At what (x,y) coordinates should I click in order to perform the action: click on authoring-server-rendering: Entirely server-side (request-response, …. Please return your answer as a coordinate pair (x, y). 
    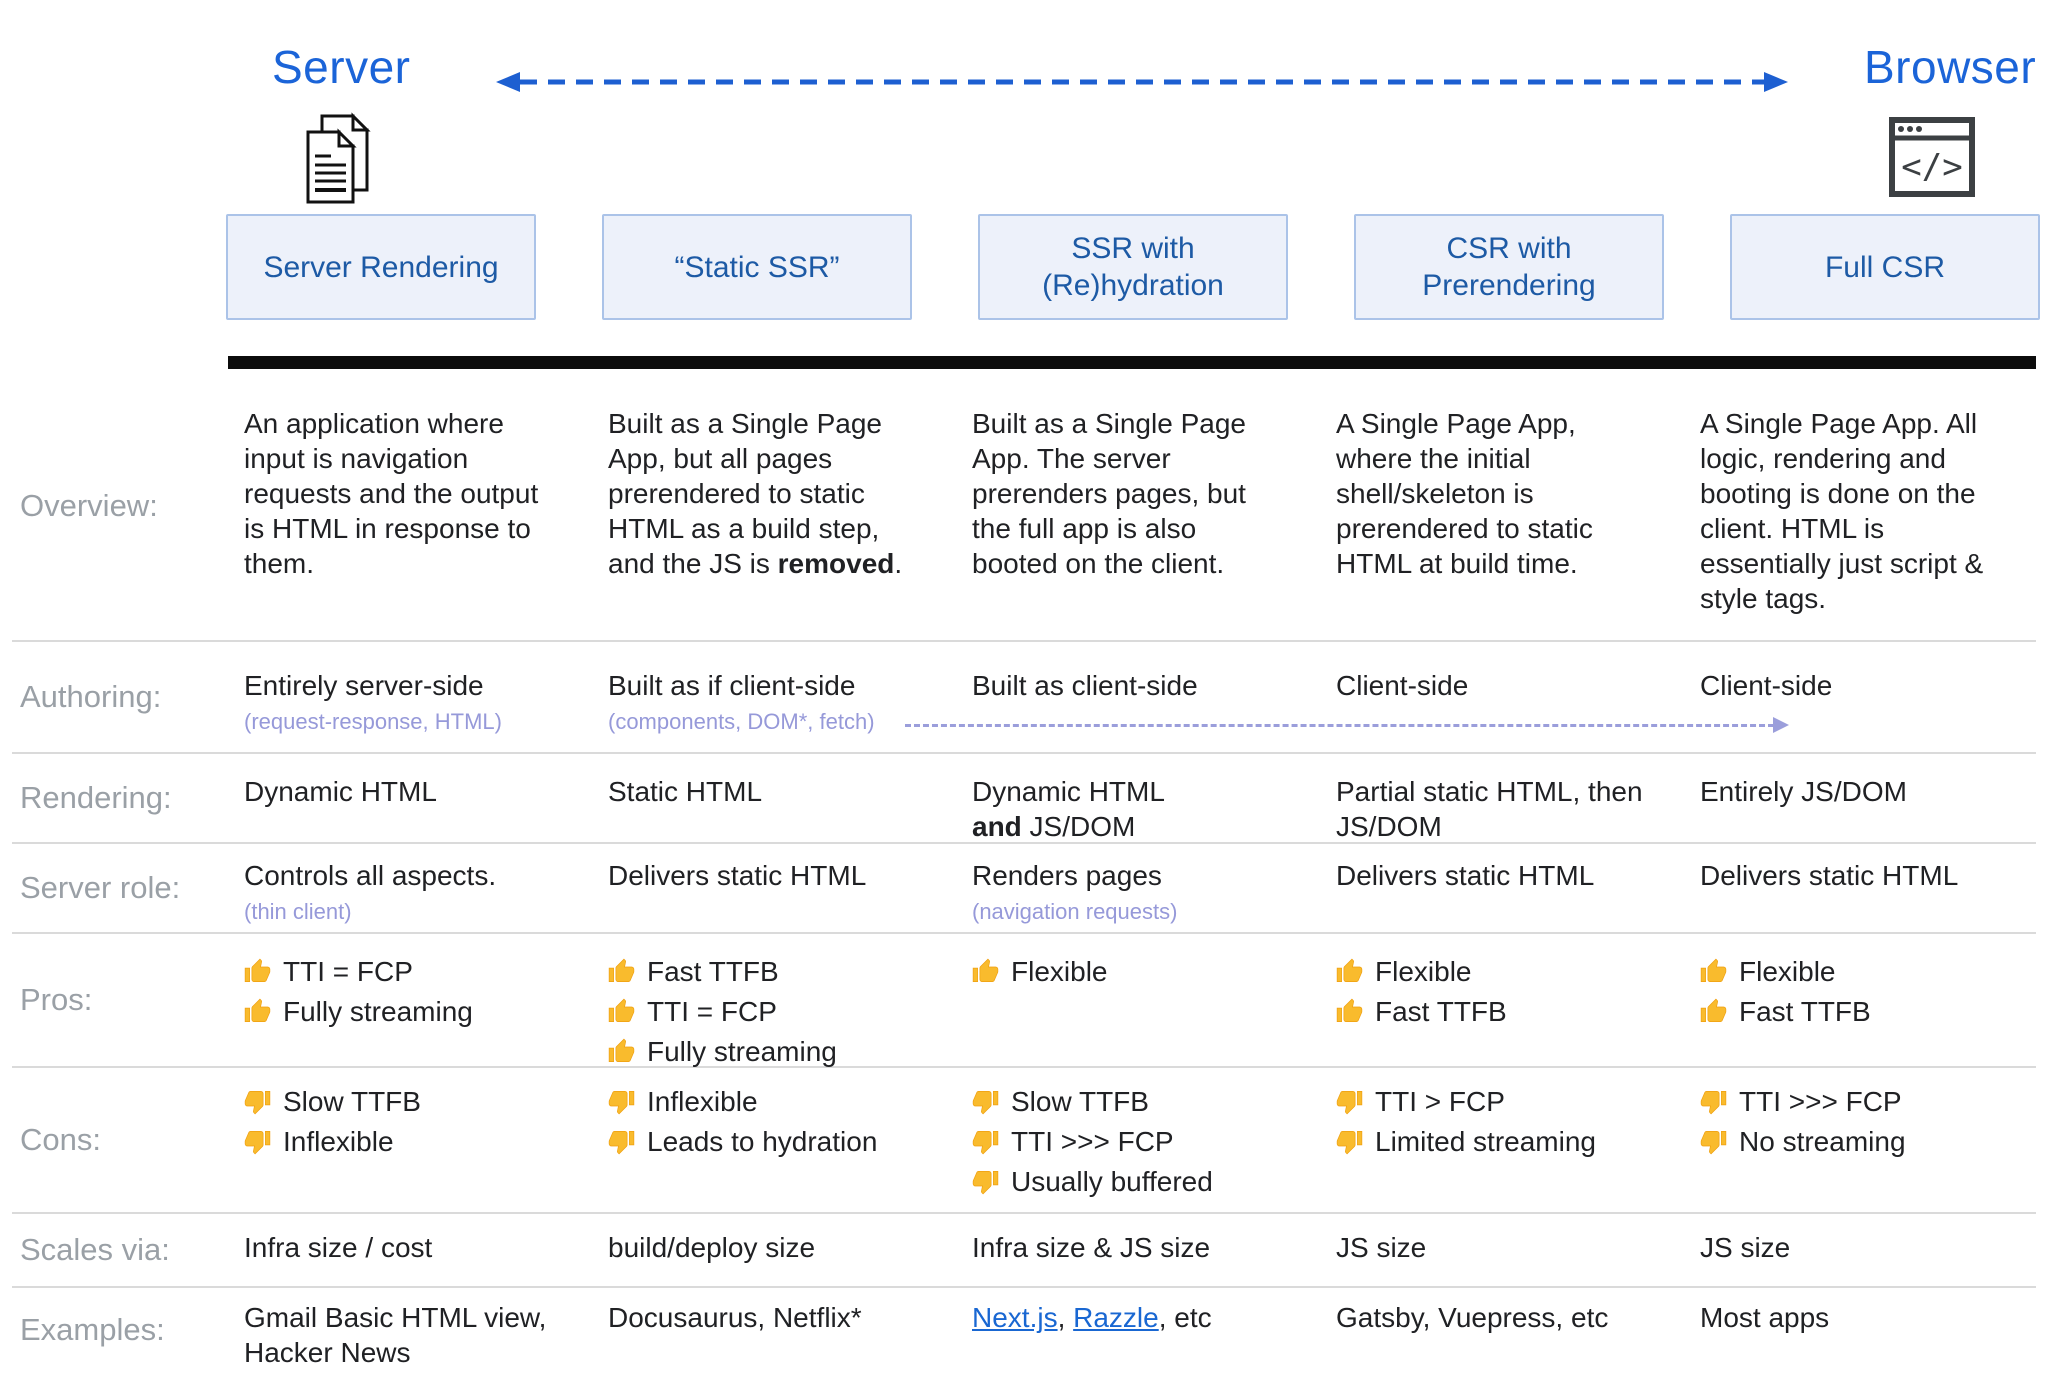
    Looking at the image, I should click on (410, 697).